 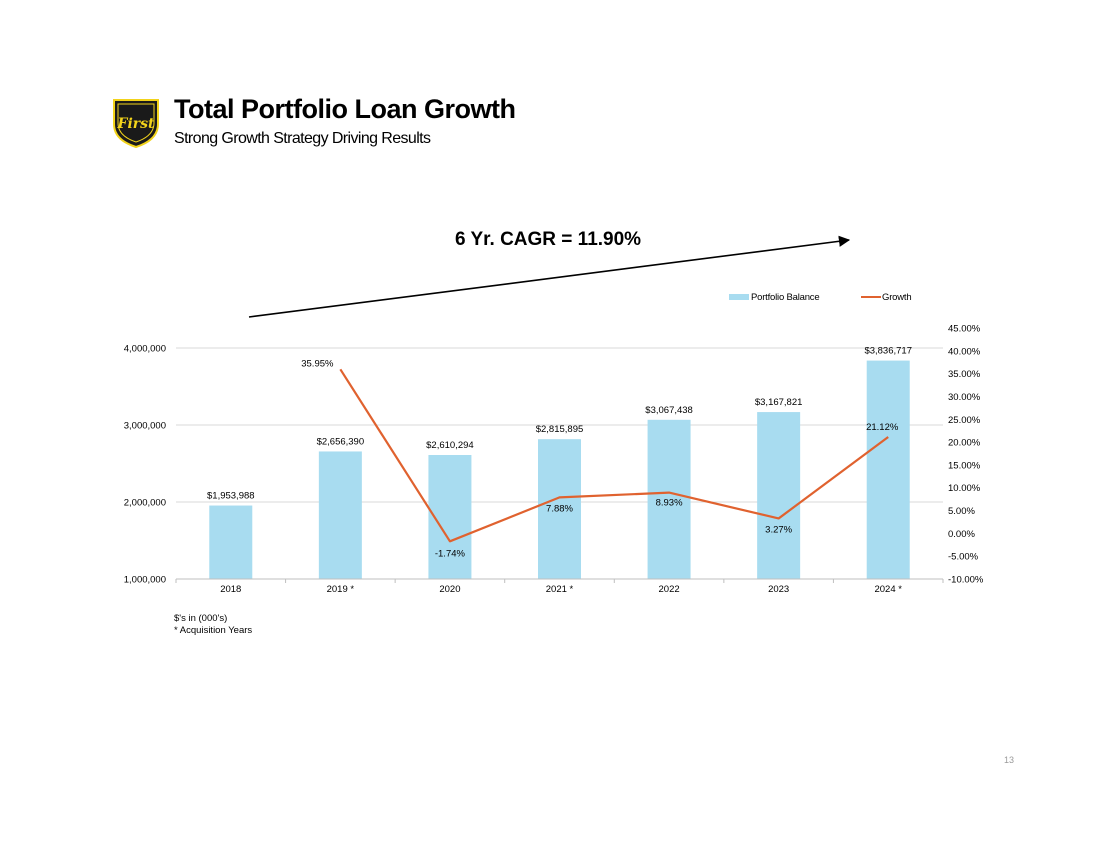 I want to click on company-logo: First, so click(x=136, y=123).